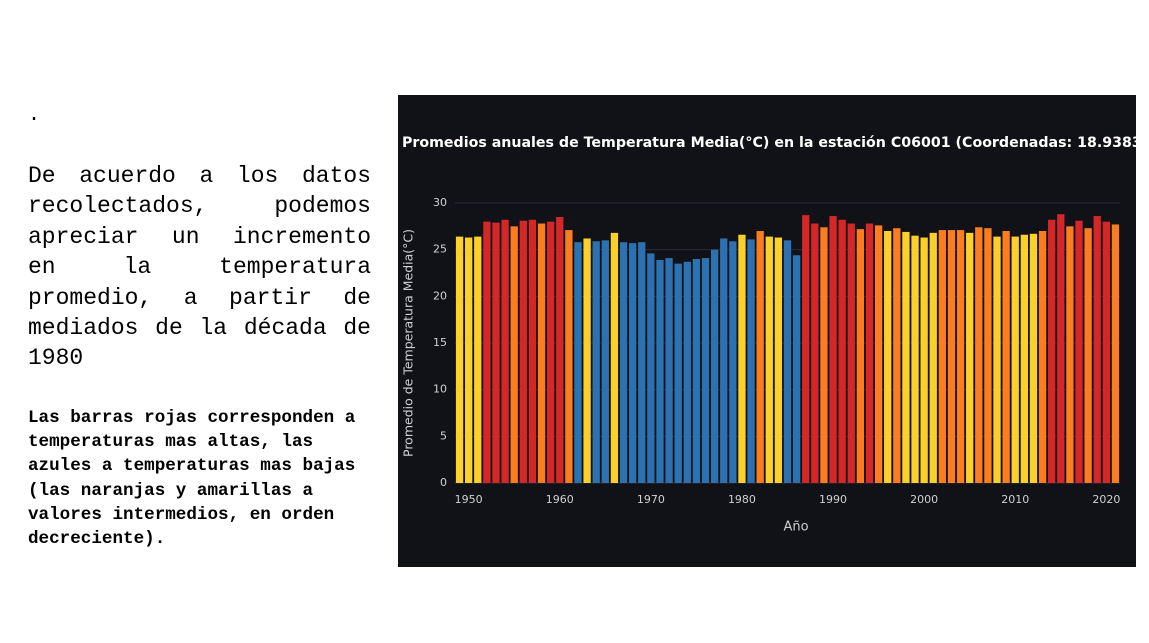 This screenshot has width=1149, height=643. What do you see at coordinates (924, 499) in the screenshot?
I see `x-tick-label: 2000` at bounding box center [924, 499].